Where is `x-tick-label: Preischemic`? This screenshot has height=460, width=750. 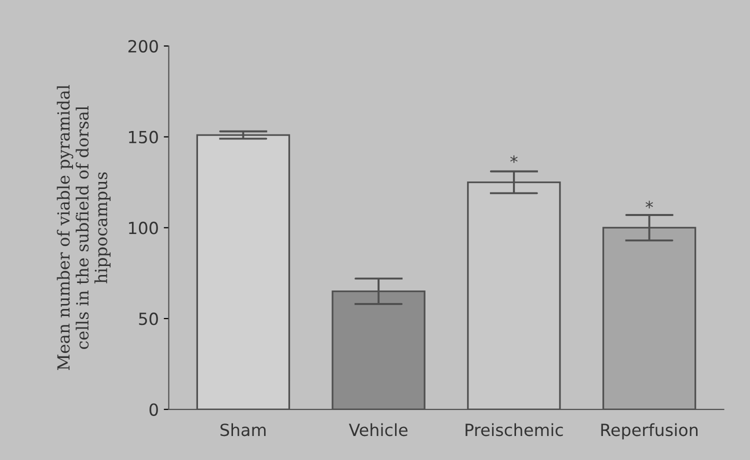
x-tick-label: Preischemic is located at coordinates (514, 429).